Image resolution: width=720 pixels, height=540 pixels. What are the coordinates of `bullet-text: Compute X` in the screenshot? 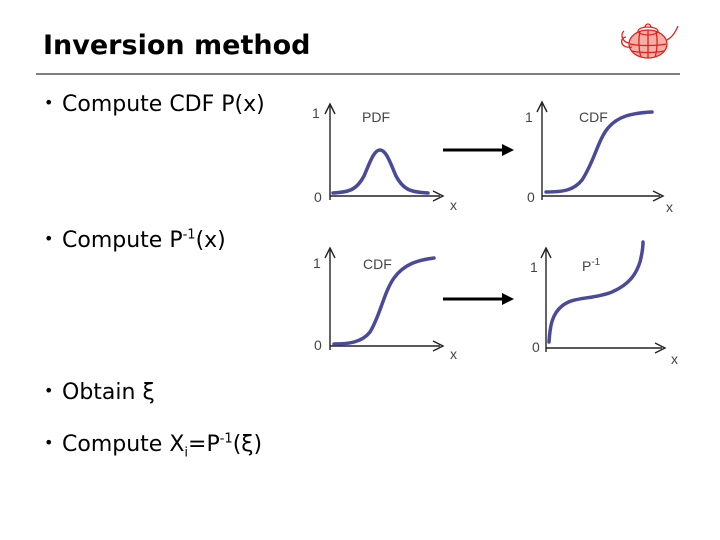 It's located at (123, 444).